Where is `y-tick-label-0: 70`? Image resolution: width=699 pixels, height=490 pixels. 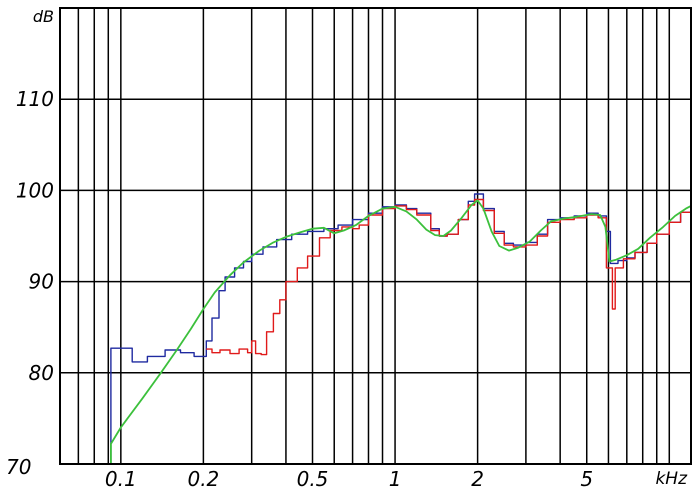
y-tick-label-0: 70 is located at coordinates (18, 467).